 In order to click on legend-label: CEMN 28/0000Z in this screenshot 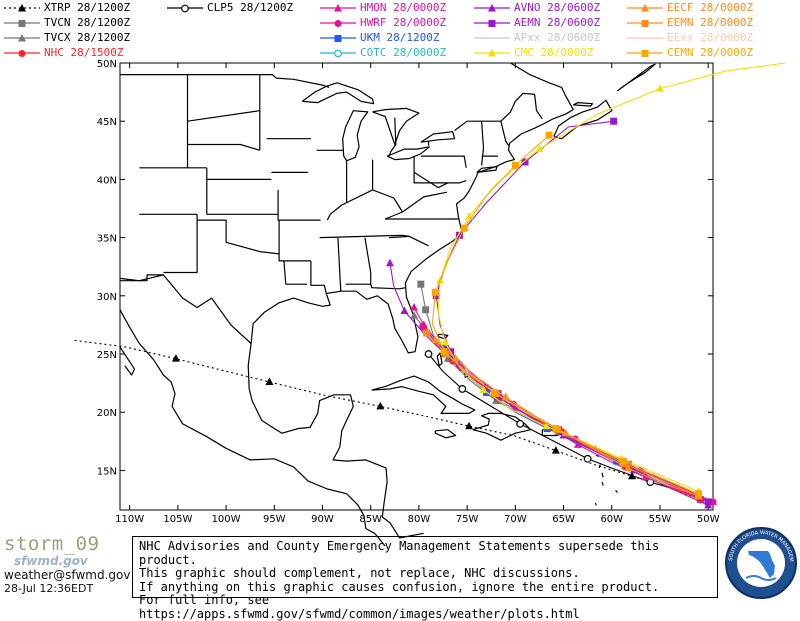, I will do `click(710, 52)`.